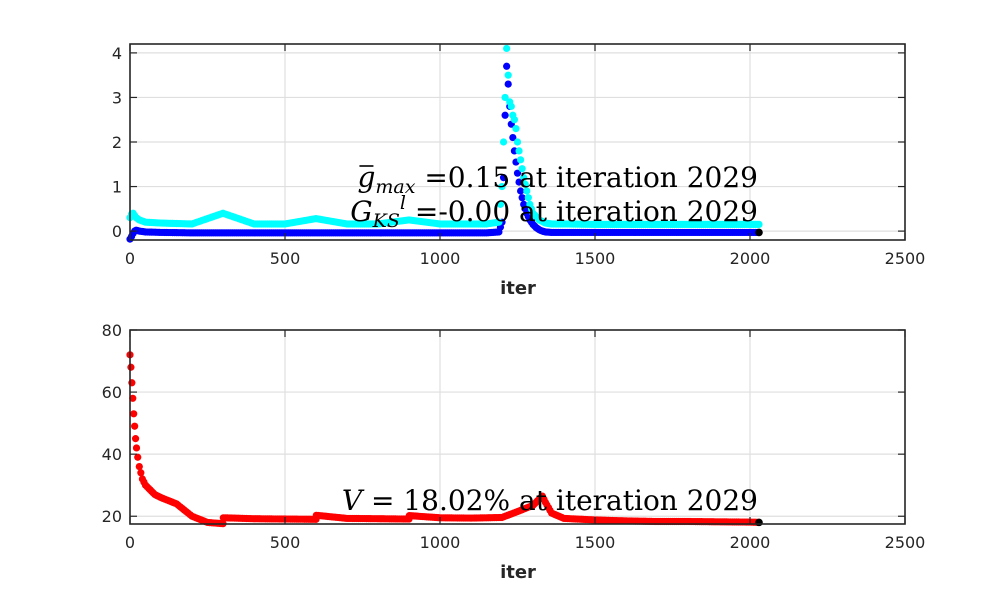 The height and width of the screenshot is (600, 1000). Describe the element at coordinates (386, 221) in the screenshot. I see `annotation-subscript: KS` at that location.